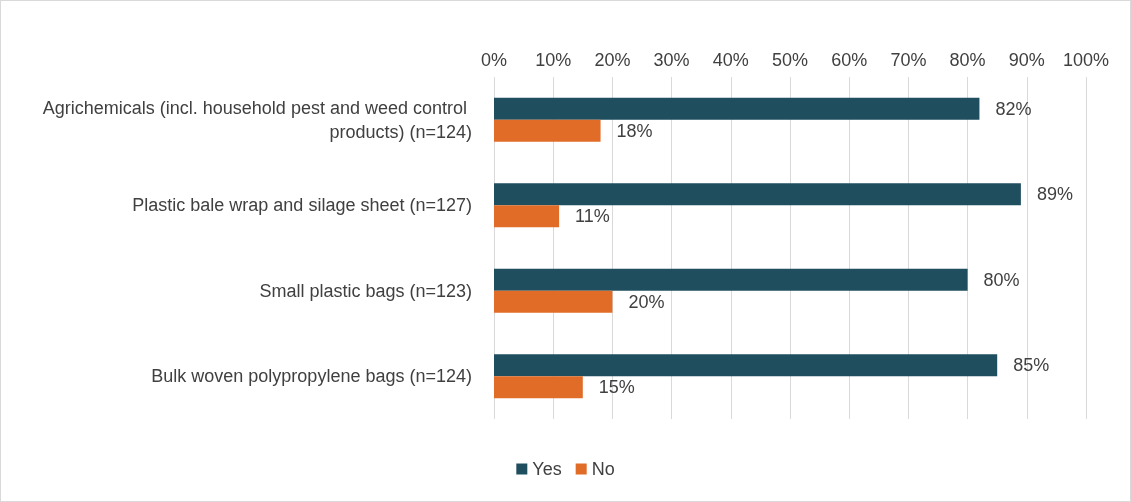  Describe the element at coordinates (671, 60) in the screenshot. I see `x-tick-label: 30%` at that location.